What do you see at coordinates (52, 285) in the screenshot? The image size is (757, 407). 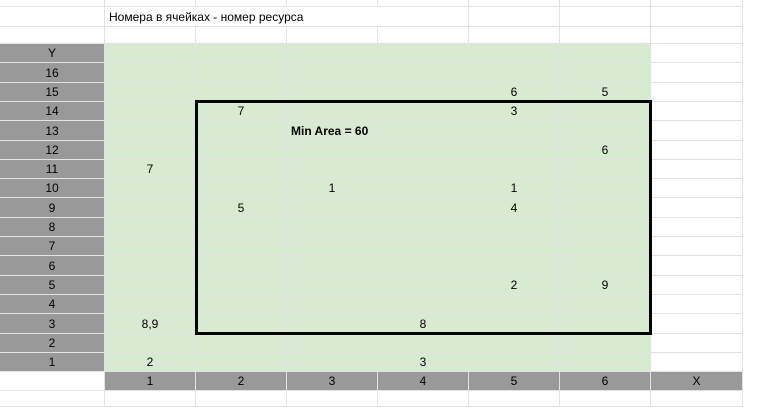 I see `y-label: 5` at bounding box center [52, 285].